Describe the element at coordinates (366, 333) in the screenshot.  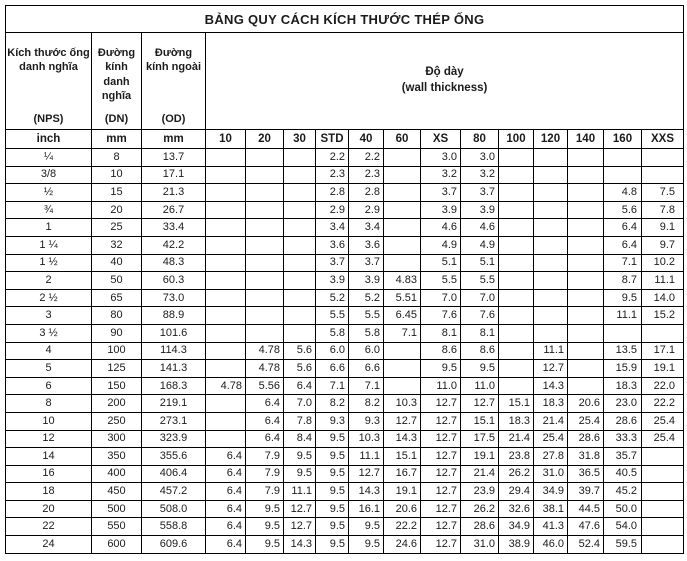
I see `cell-sch40: 5.8` at that location.